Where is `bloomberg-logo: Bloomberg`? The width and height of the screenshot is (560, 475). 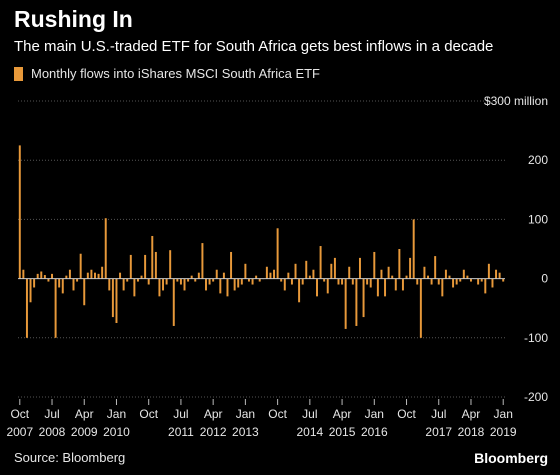
bloomberg-logo: Bloomberg is located at coordinates (511, 458).